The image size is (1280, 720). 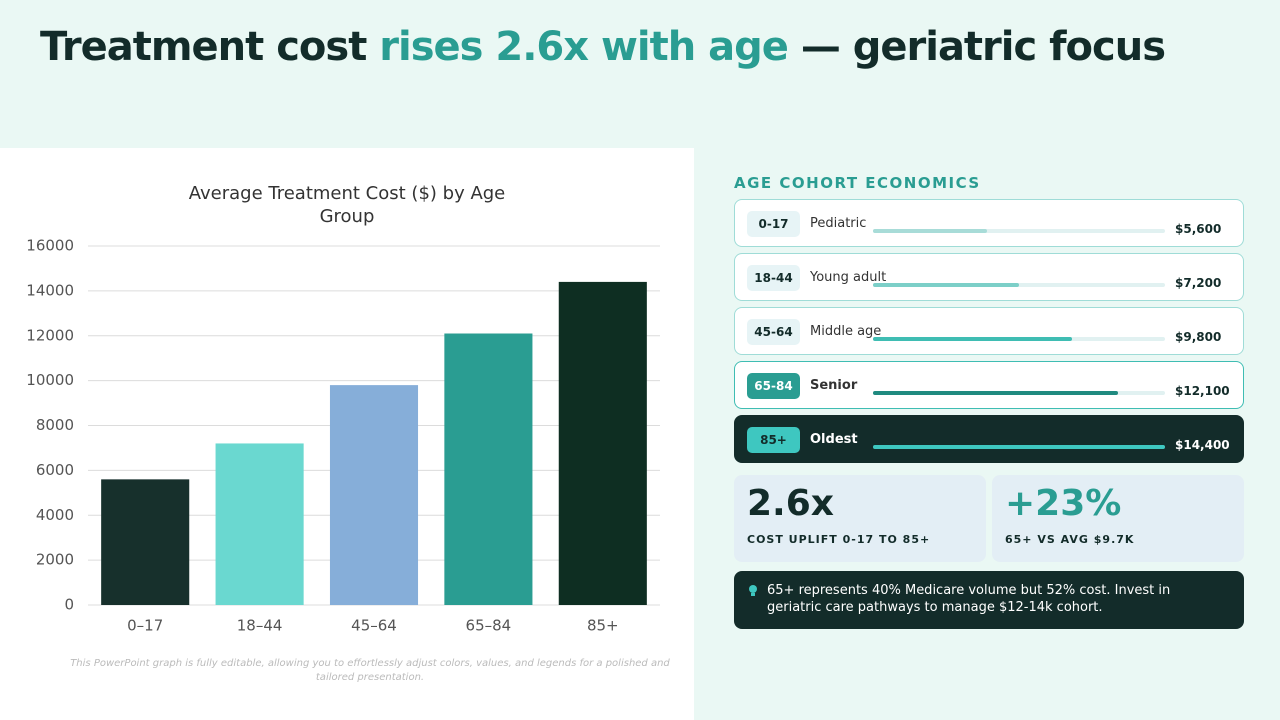 What do you see at coordinates (55, 515) in the screenshot?
I see `y-tick-label: 4000` at bounding box center [55, 515].